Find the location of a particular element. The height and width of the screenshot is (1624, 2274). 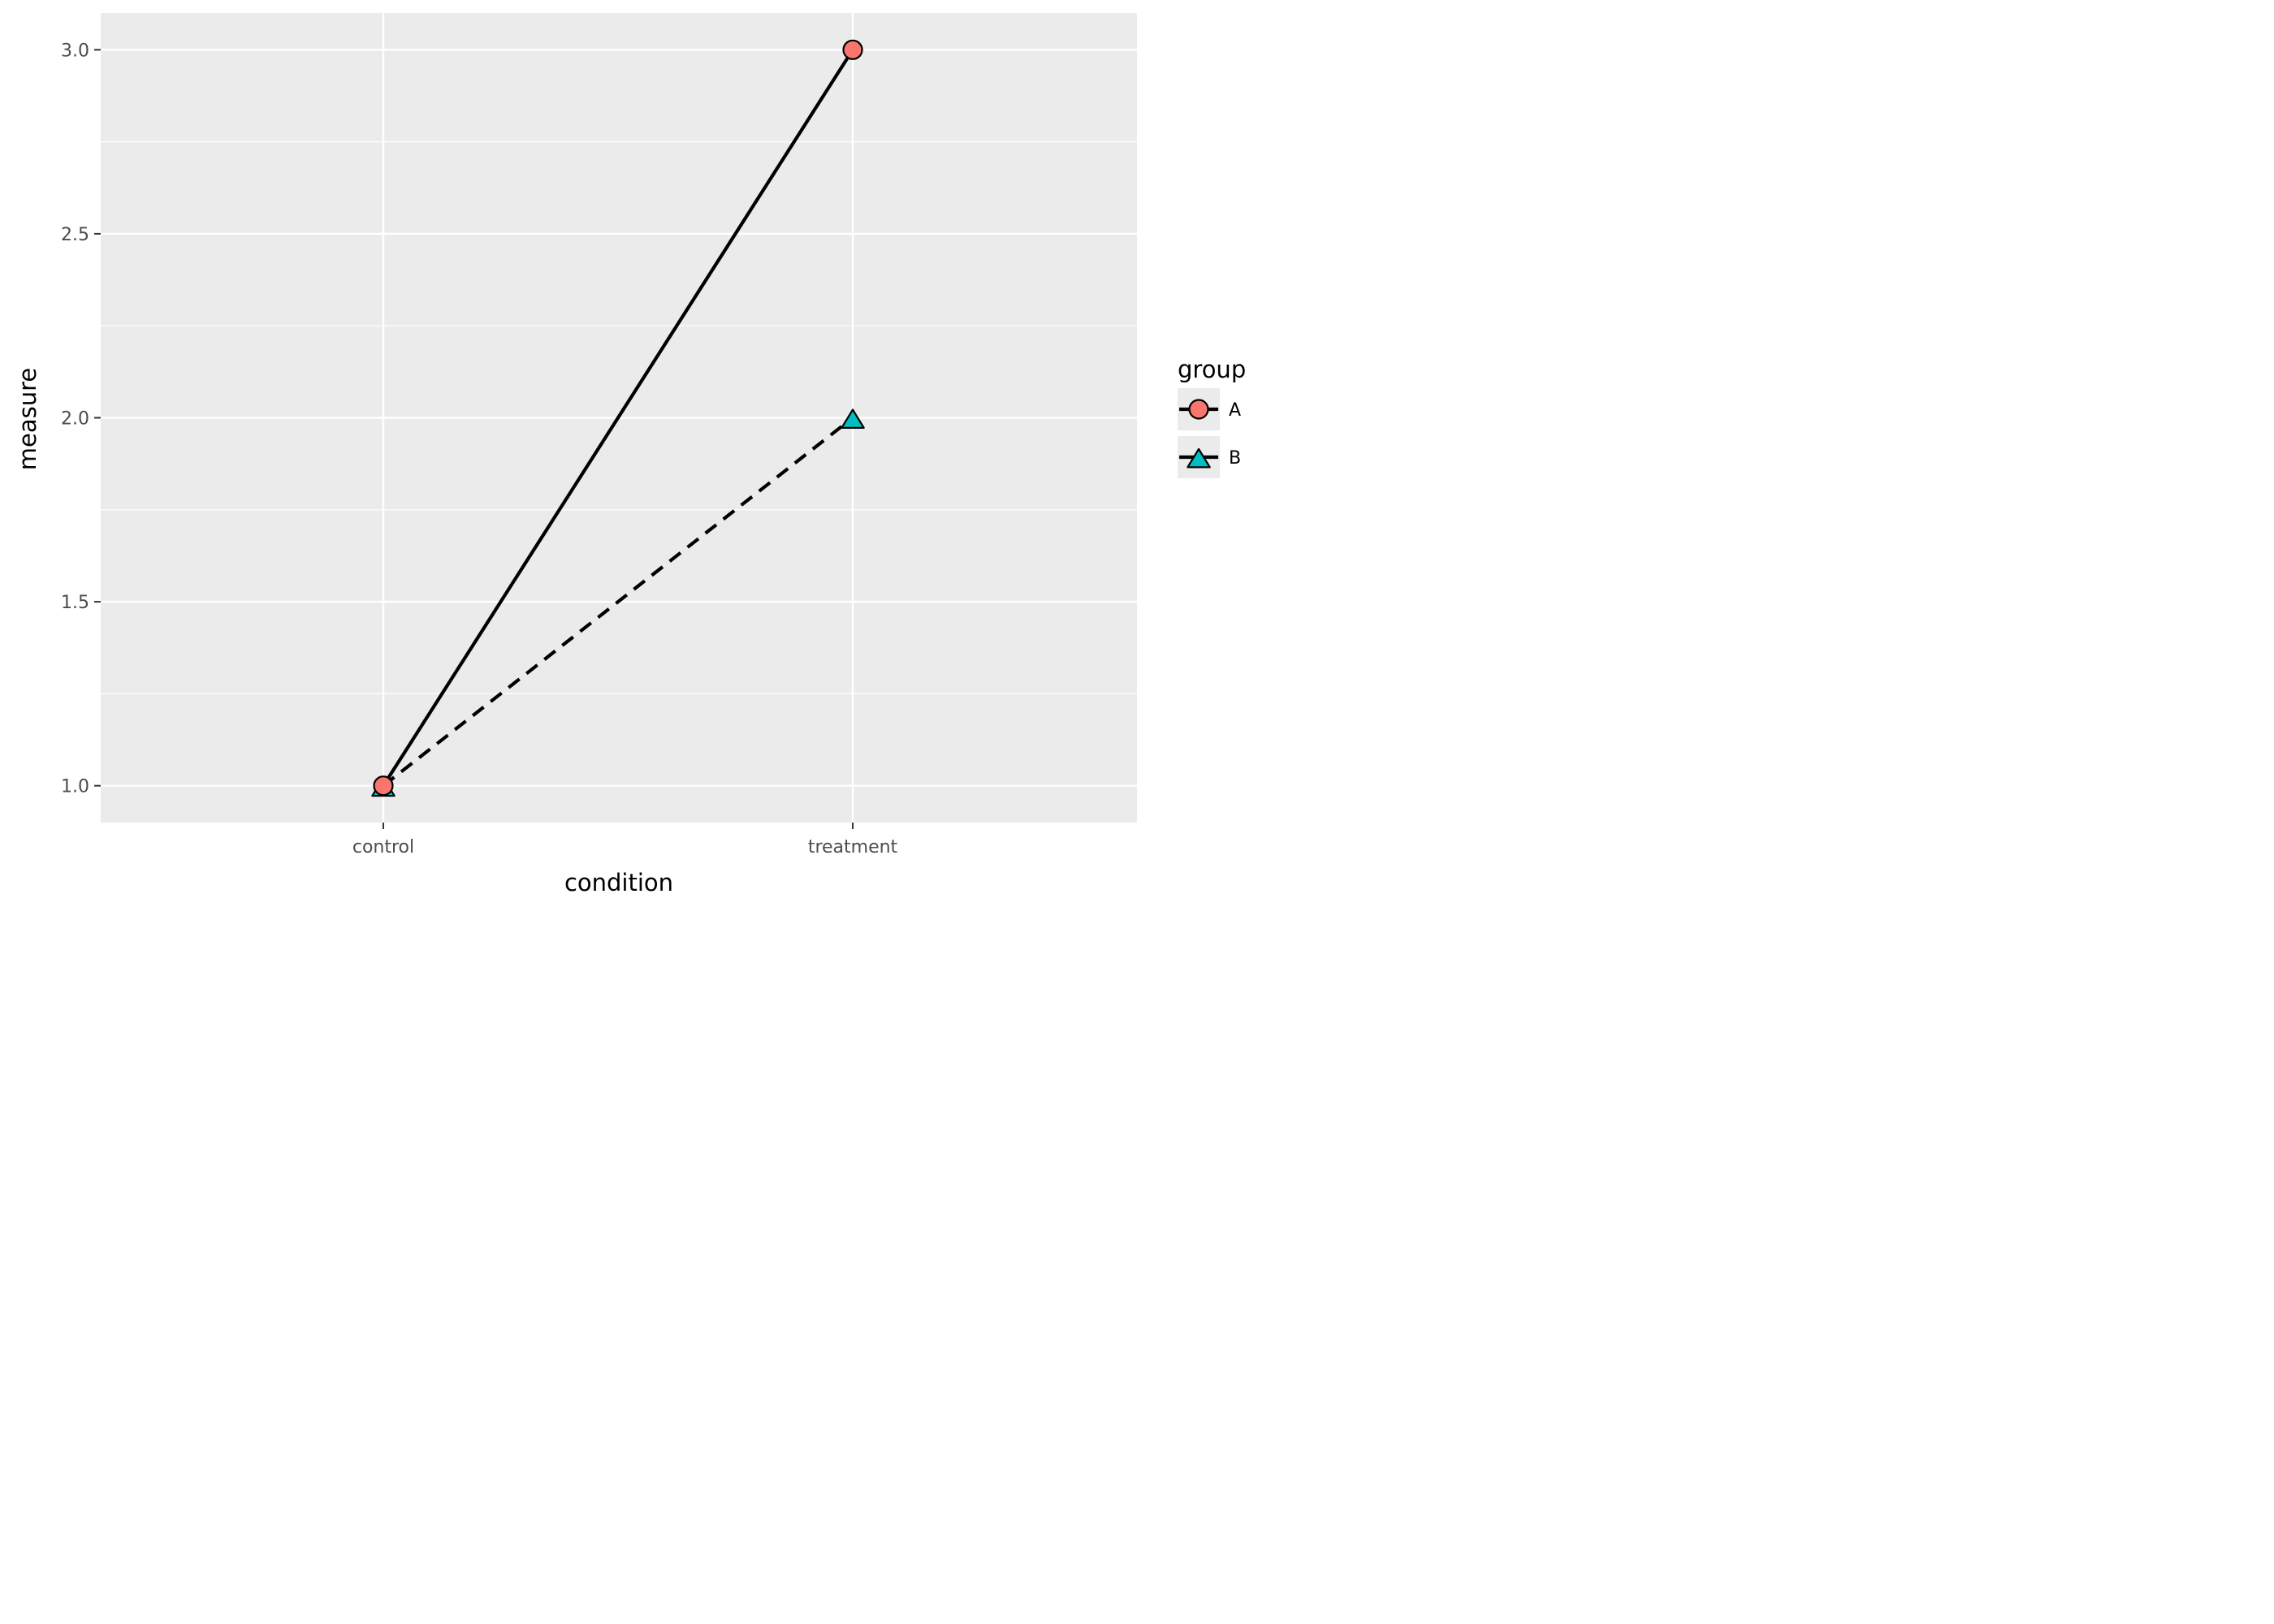

x-axis-title: condition is located at coordinates (618, 883).